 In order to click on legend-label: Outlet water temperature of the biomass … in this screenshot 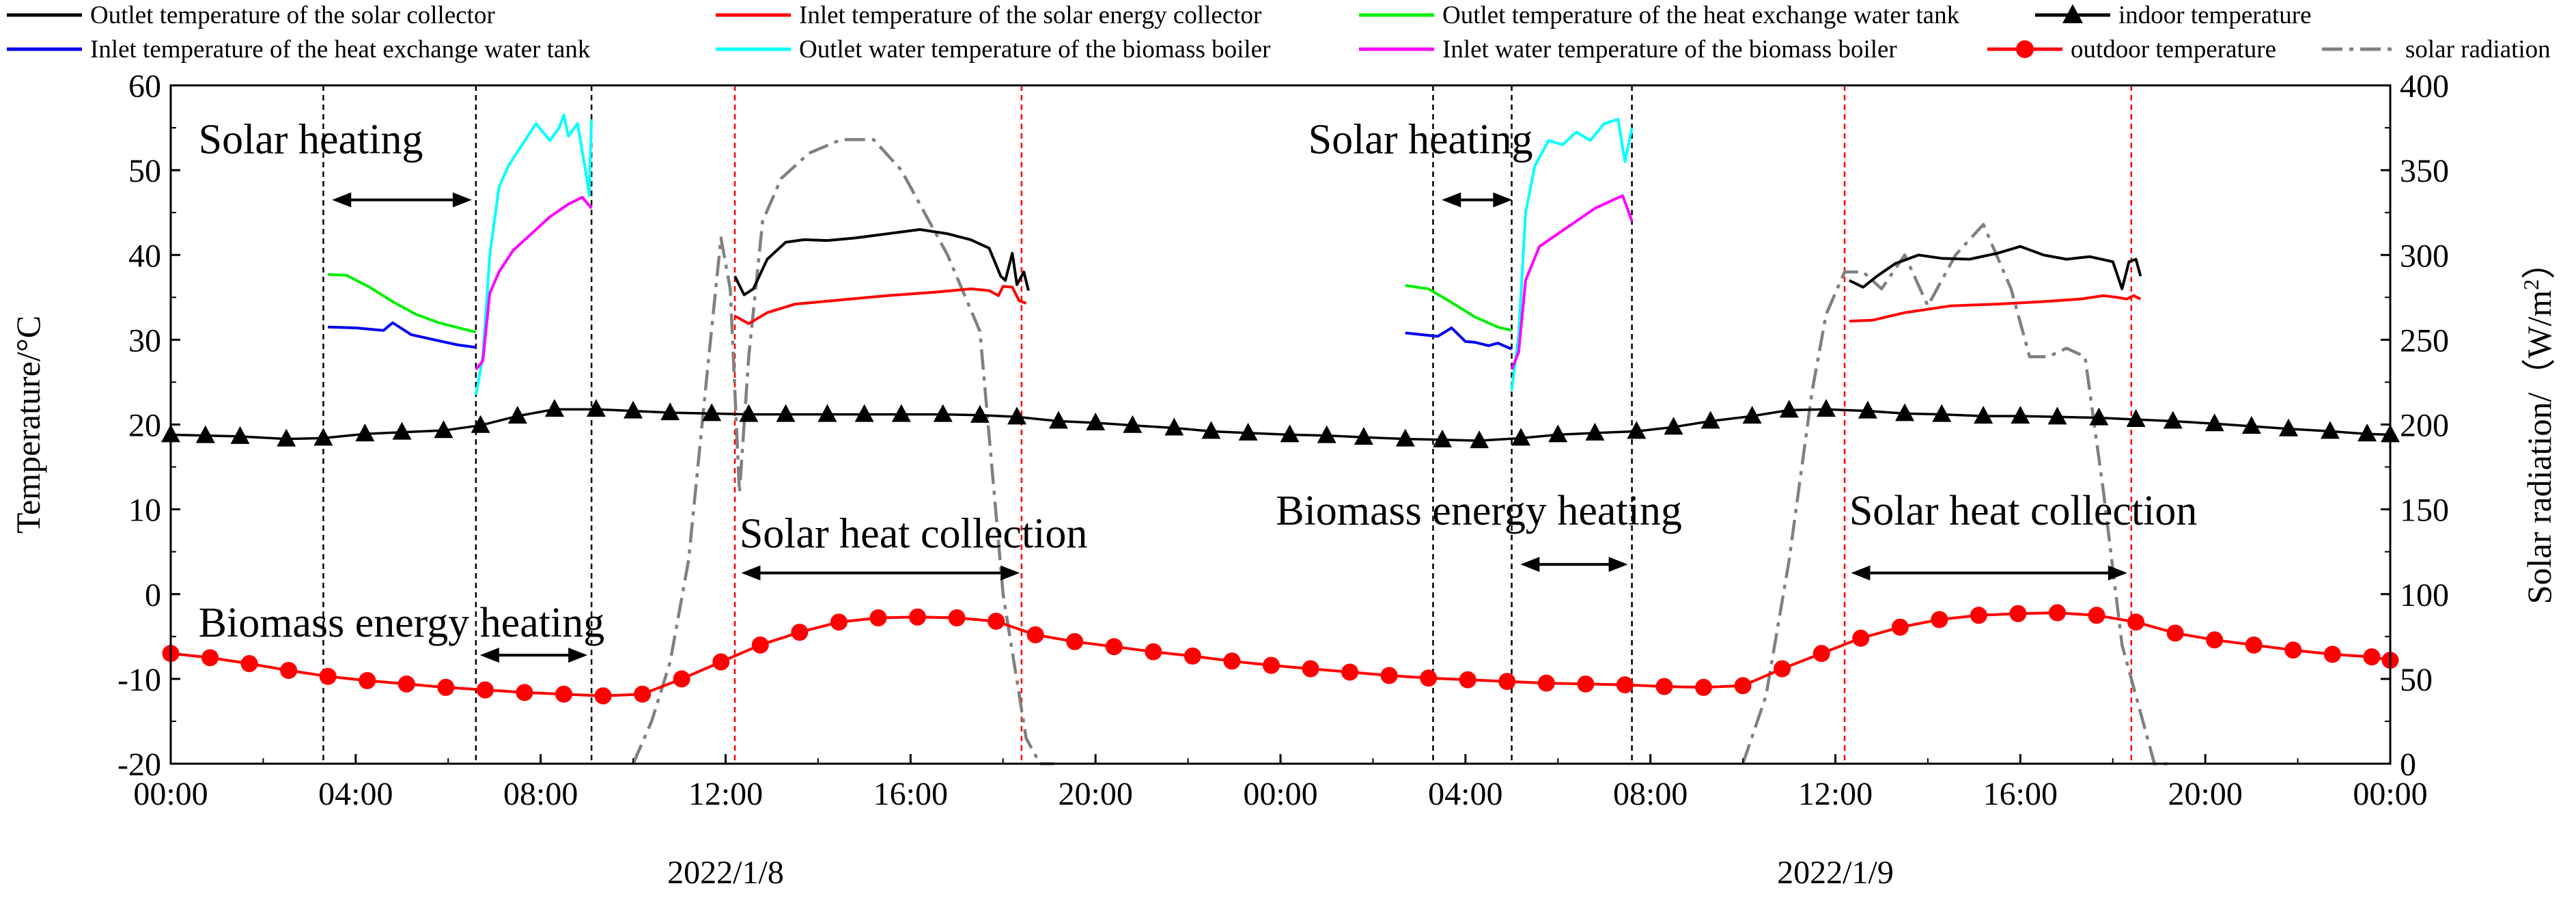, I will do `click(1034, 50)`.